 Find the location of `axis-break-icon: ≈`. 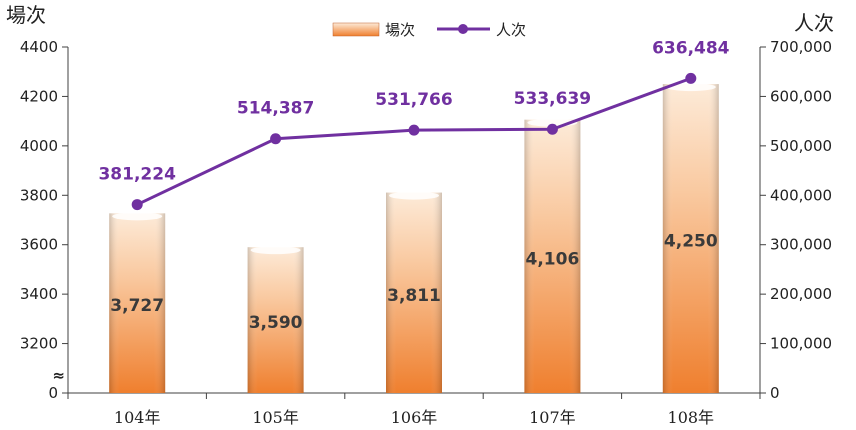

axis-break-icon: ≈ is located at coordinates (58, 375).